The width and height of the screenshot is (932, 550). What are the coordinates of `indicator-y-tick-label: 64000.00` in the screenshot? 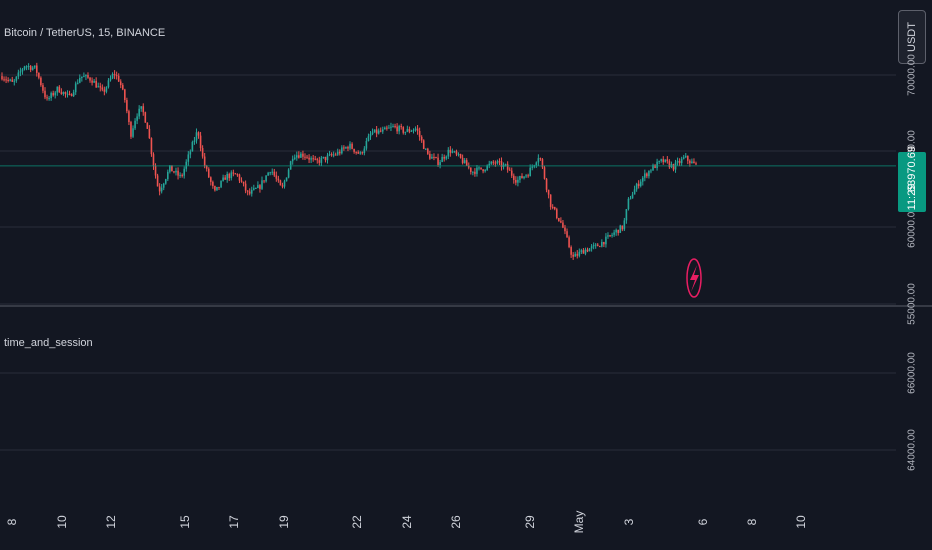 It's located at (912, 450).